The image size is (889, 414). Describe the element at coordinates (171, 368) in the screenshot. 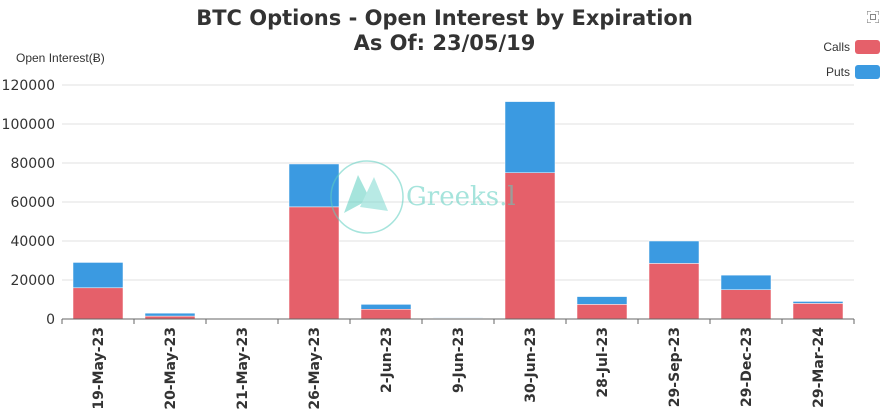

I see `x-tick-label: 20-May-23` at that location.